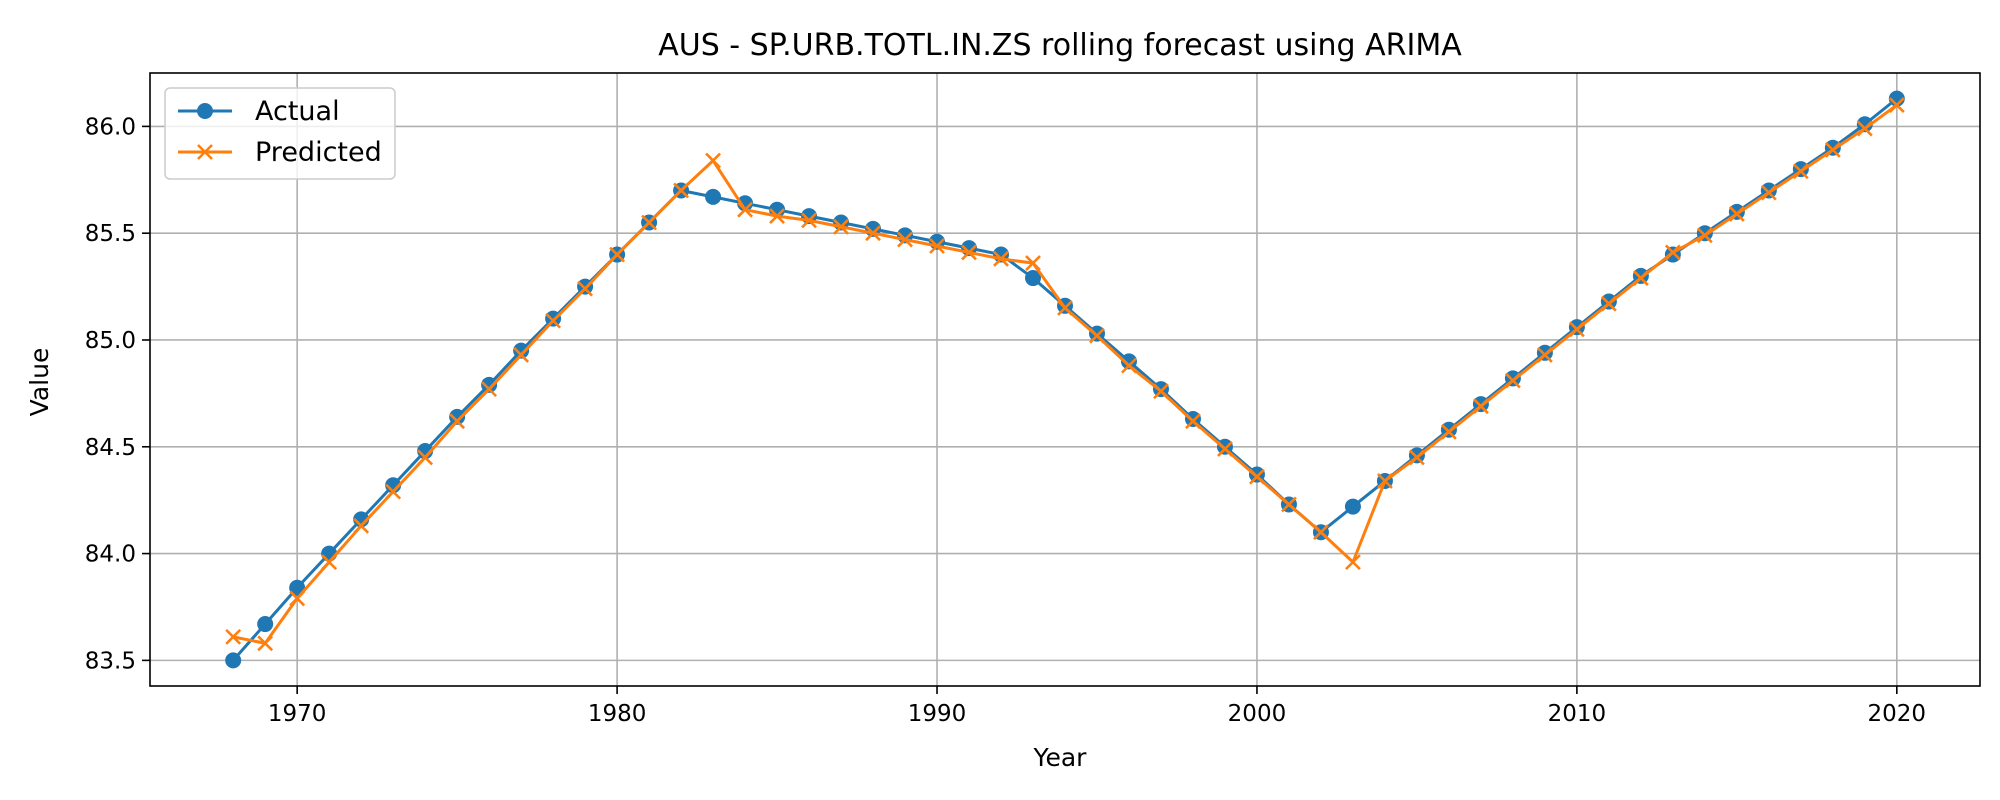  I want to click on legend-marker-actual, so click(205, 111).